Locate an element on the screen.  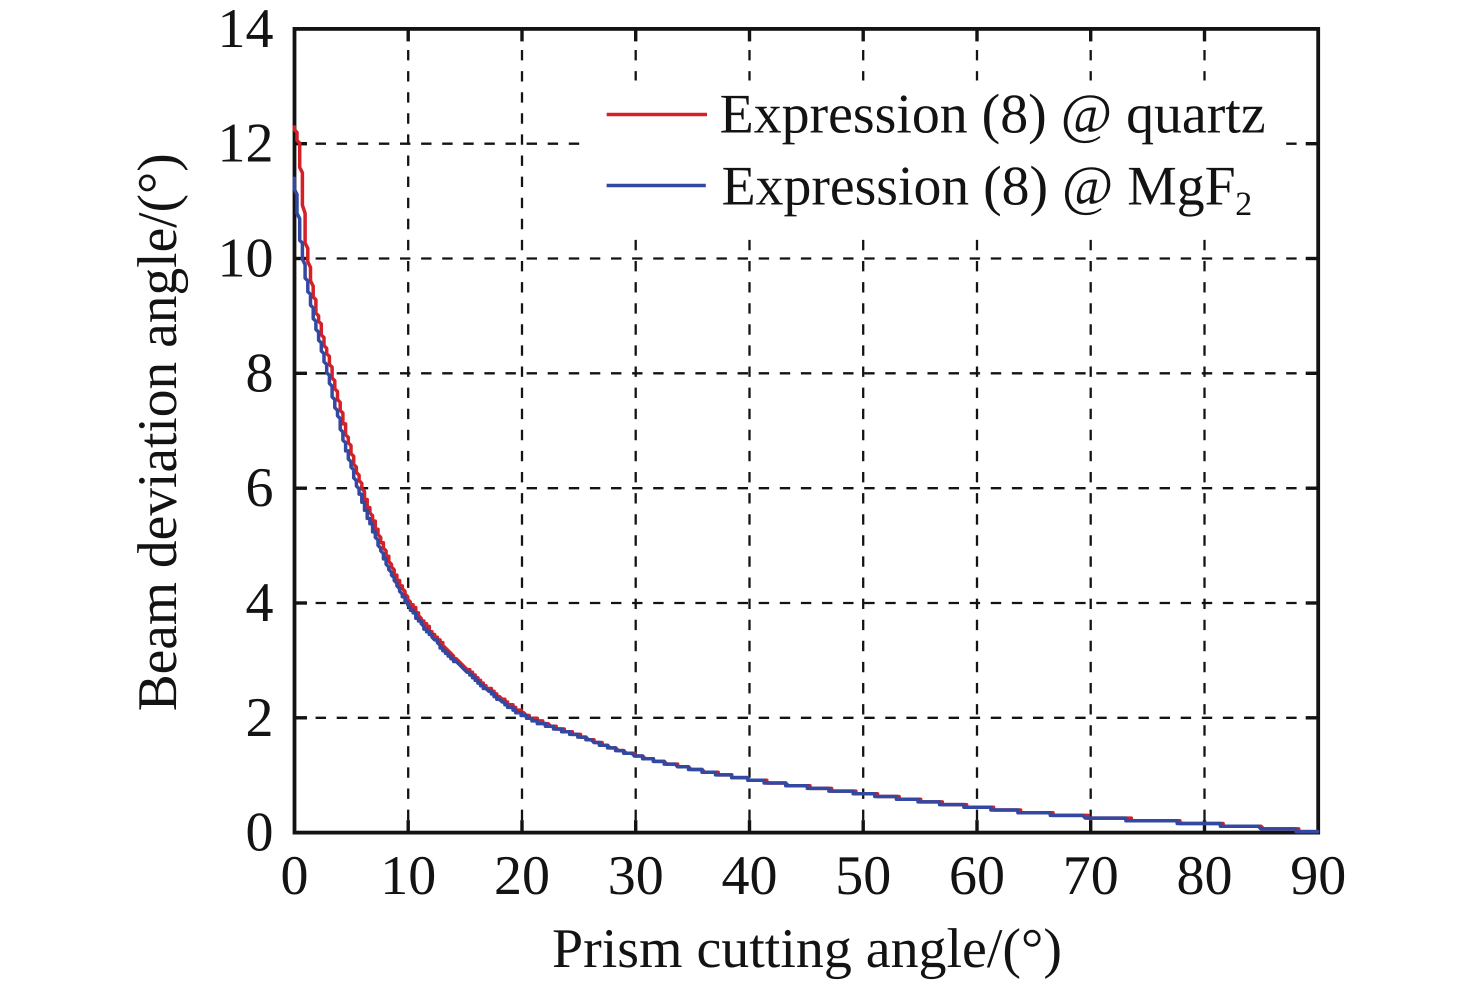
svg-text: 30 is located at coordinates (636, 876).